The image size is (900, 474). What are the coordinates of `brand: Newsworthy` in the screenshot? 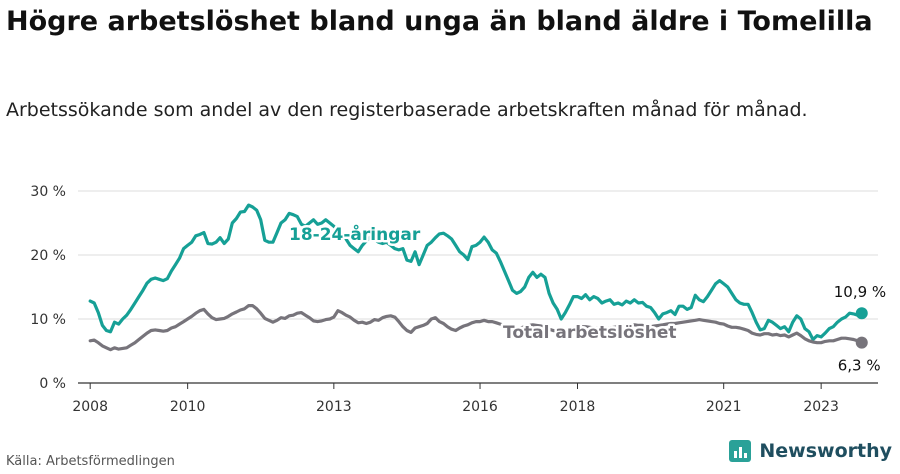 It's located at (810, 451).